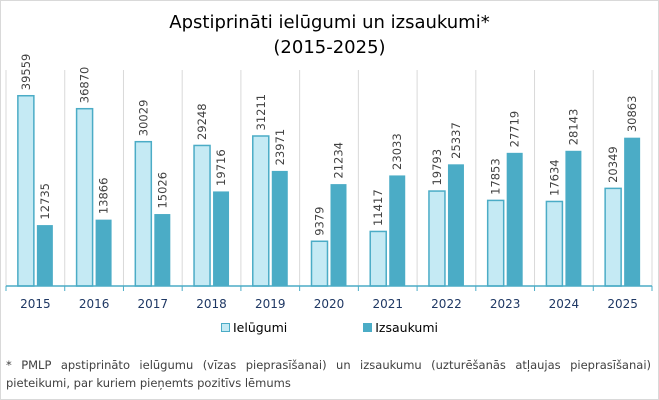 This screenshot has width=659, height=400. Describe the element at coordinates (162, 190) in the screenshot. I see `data-label: 15026` at that location.